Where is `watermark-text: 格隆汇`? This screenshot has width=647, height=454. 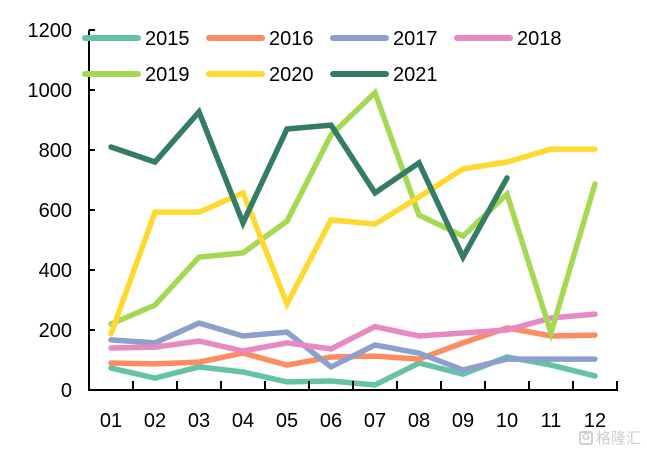 watermark-text: 格隆汇 is located at coordinates (618, 438).